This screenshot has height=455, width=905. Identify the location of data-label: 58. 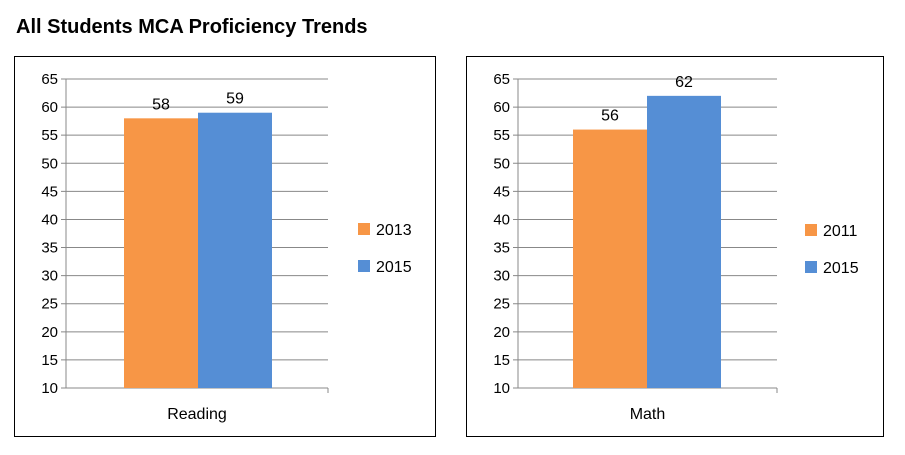
(161, 104).